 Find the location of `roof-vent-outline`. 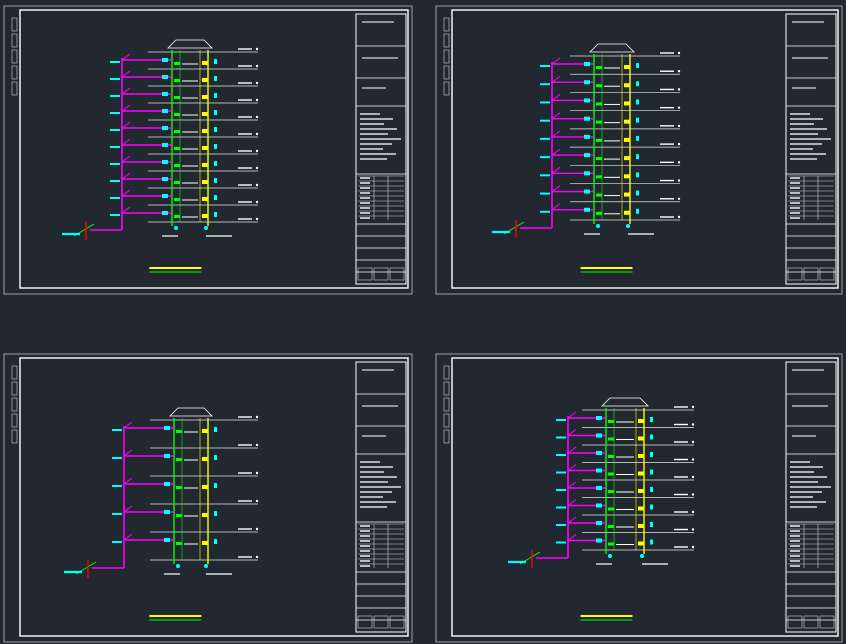

roof-vent-outline is located at coordinates (190, 44).